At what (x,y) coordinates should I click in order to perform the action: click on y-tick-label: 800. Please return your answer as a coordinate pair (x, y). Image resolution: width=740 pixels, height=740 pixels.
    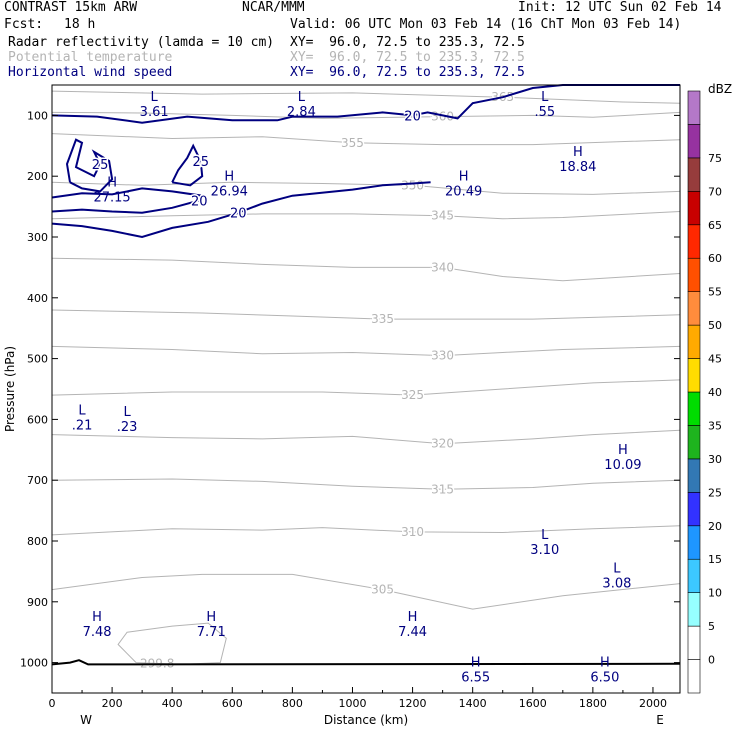
    Looking at the image, I should click on (37, 541).